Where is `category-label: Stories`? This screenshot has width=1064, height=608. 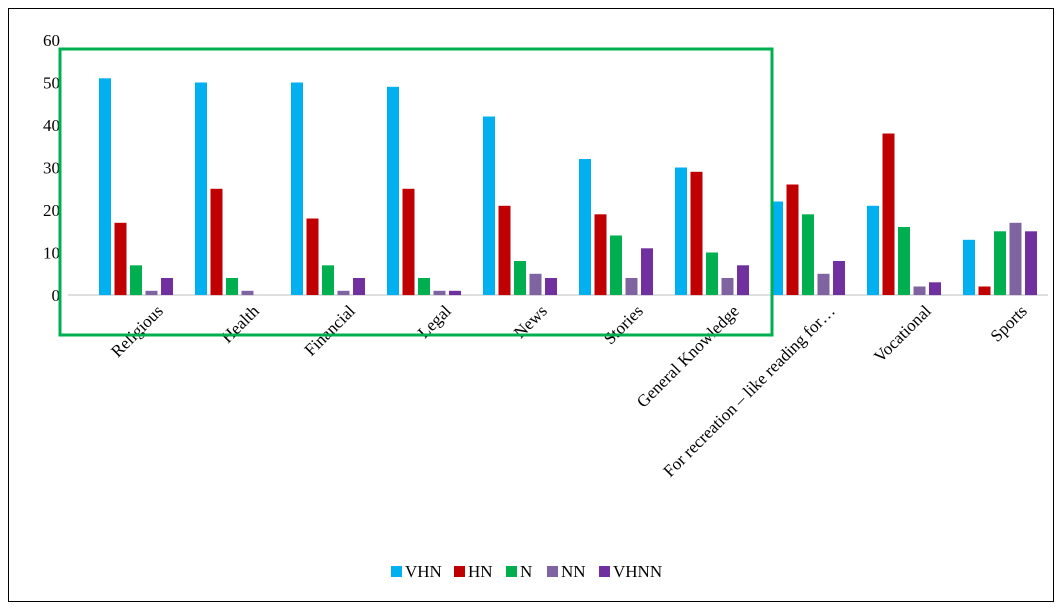 category-label: Stories is located at coordinates (623, 324).